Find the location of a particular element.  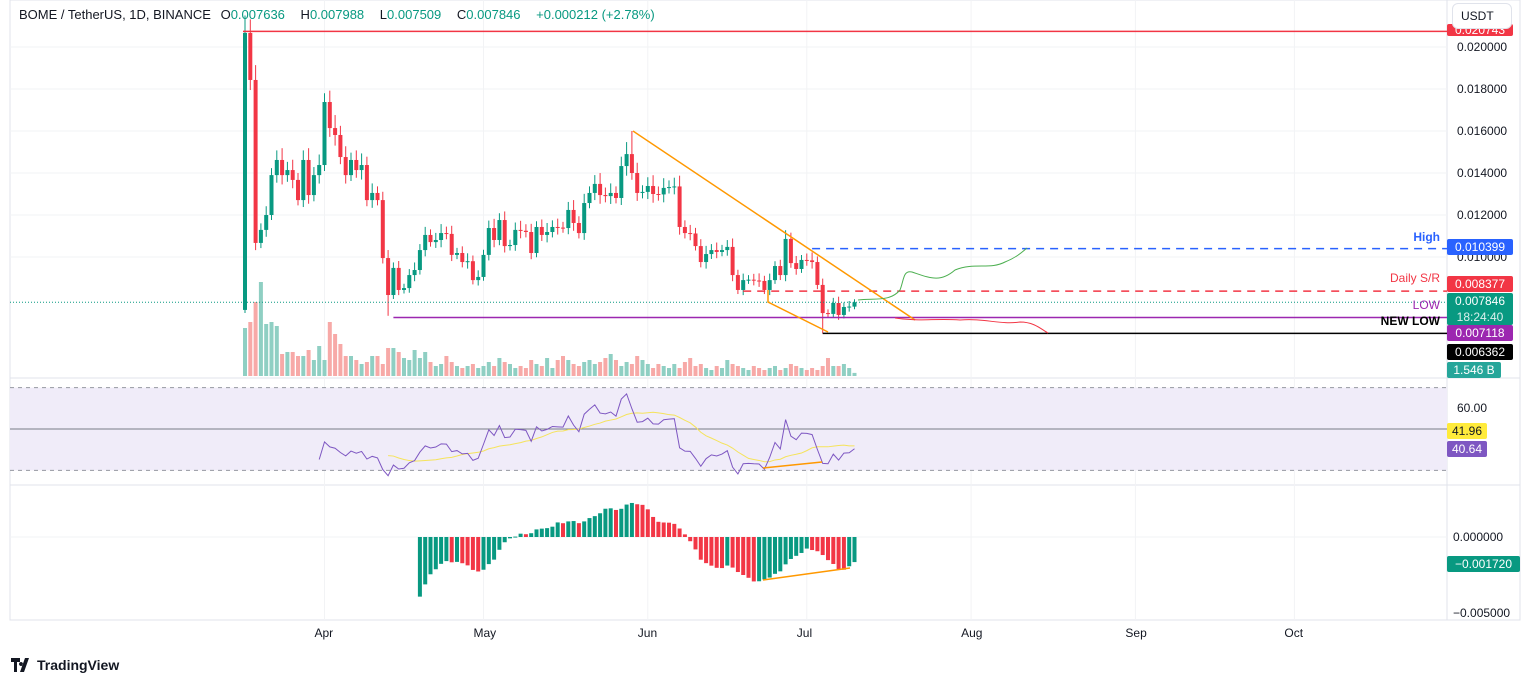

high-label: H is located at coordinates (305, 14).